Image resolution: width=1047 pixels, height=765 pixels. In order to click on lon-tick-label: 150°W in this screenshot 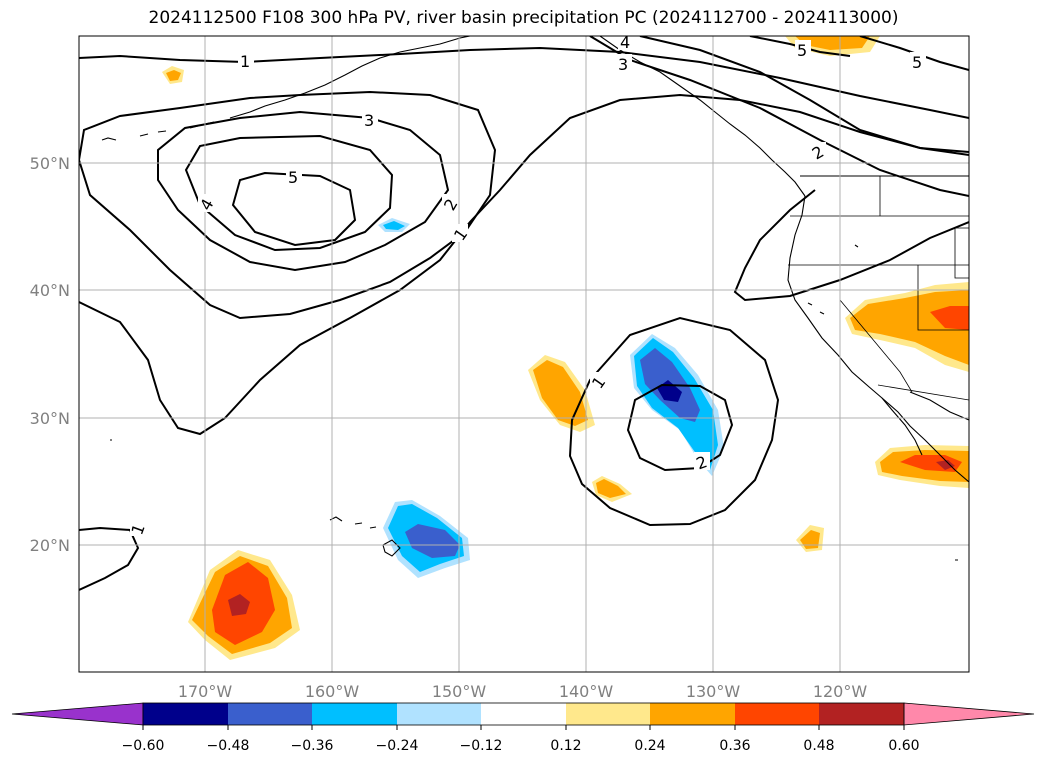, I will do `click(459, 691)`.